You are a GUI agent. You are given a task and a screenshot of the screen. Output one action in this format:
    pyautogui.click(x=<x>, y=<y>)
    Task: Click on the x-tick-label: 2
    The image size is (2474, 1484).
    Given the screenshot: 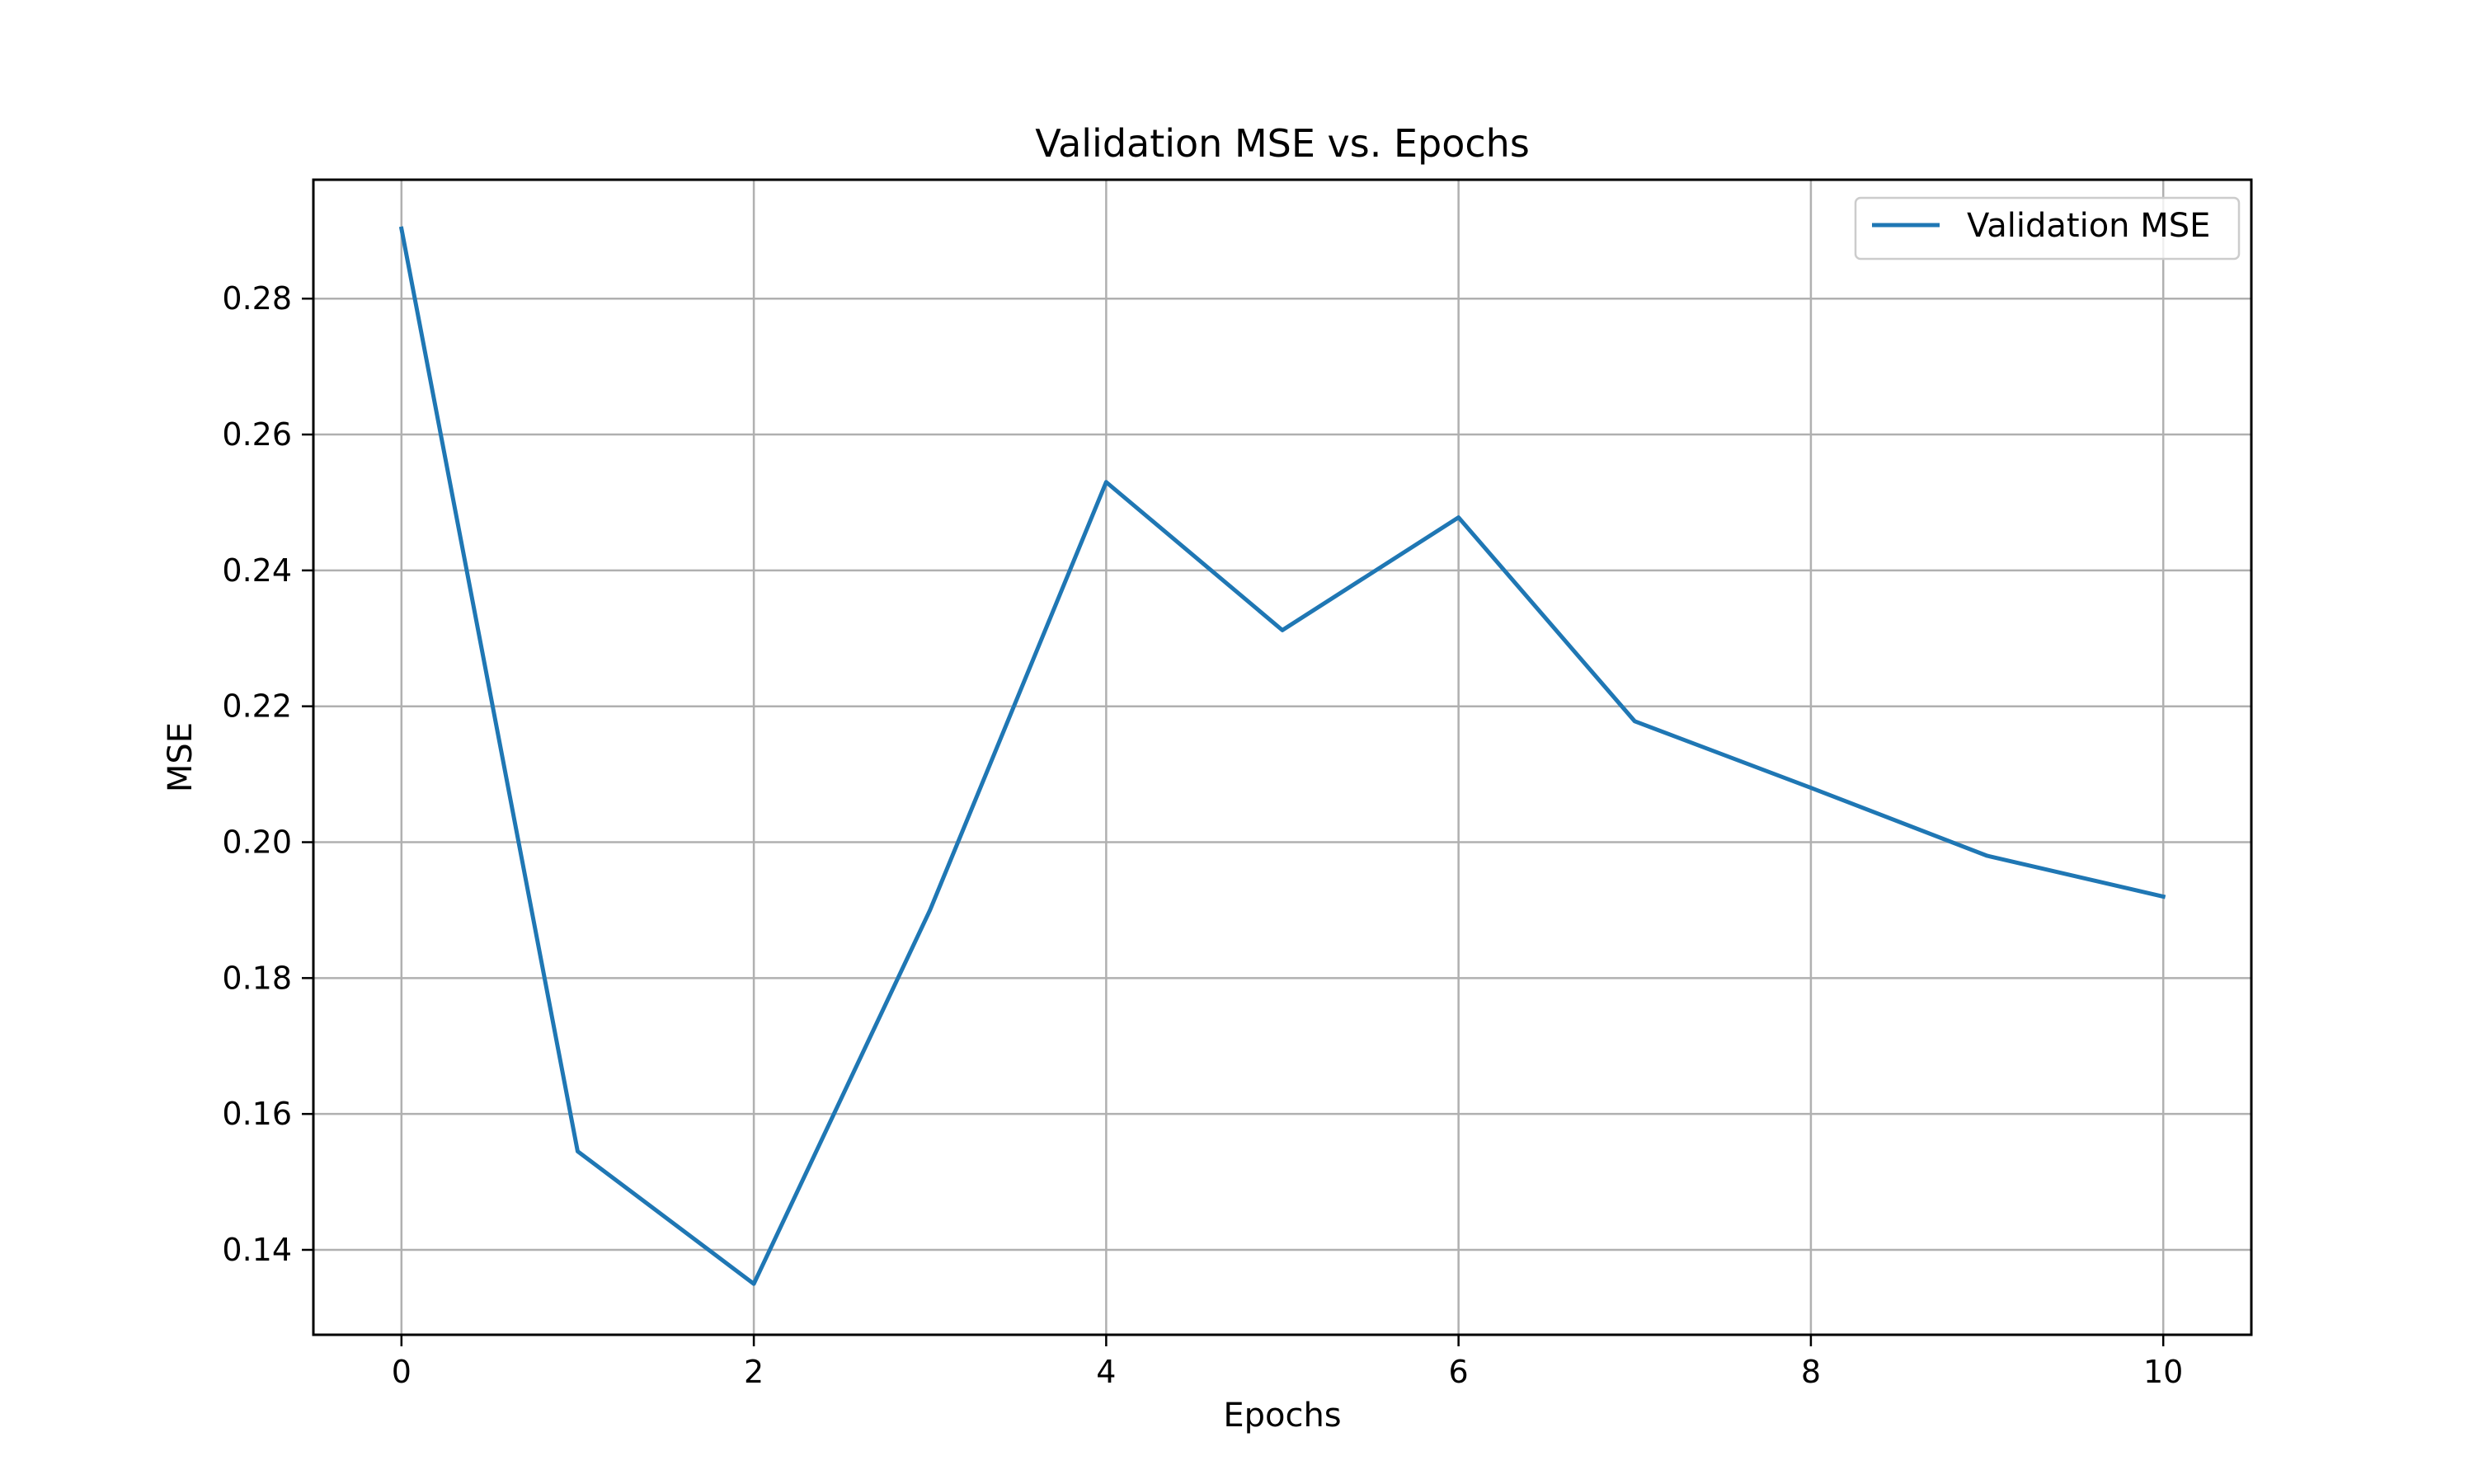 What is the action you would take?
    pyautogui.click(x=754, y=1372)
    